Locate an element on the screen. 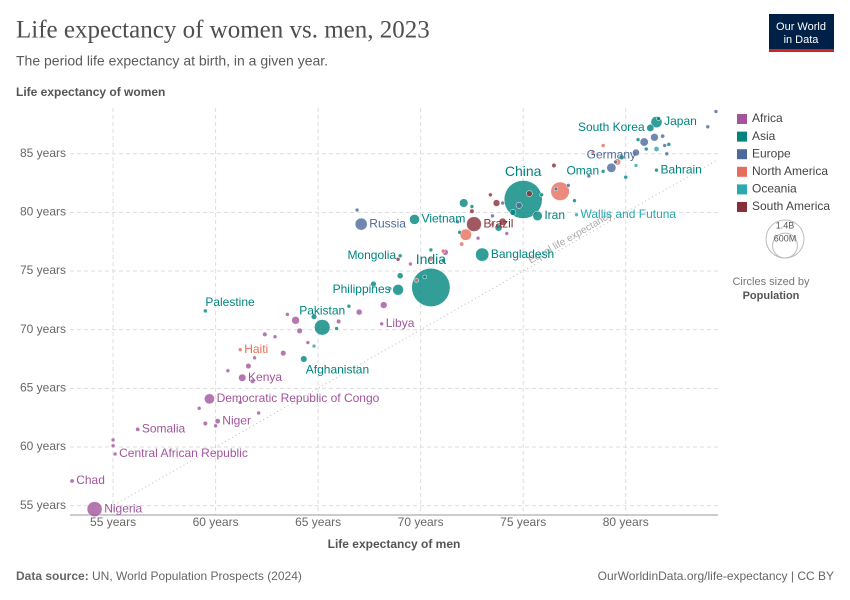 This screenshot has height=600, width=850. x-tick-label: 65 years is located at coordinates (318, 522).